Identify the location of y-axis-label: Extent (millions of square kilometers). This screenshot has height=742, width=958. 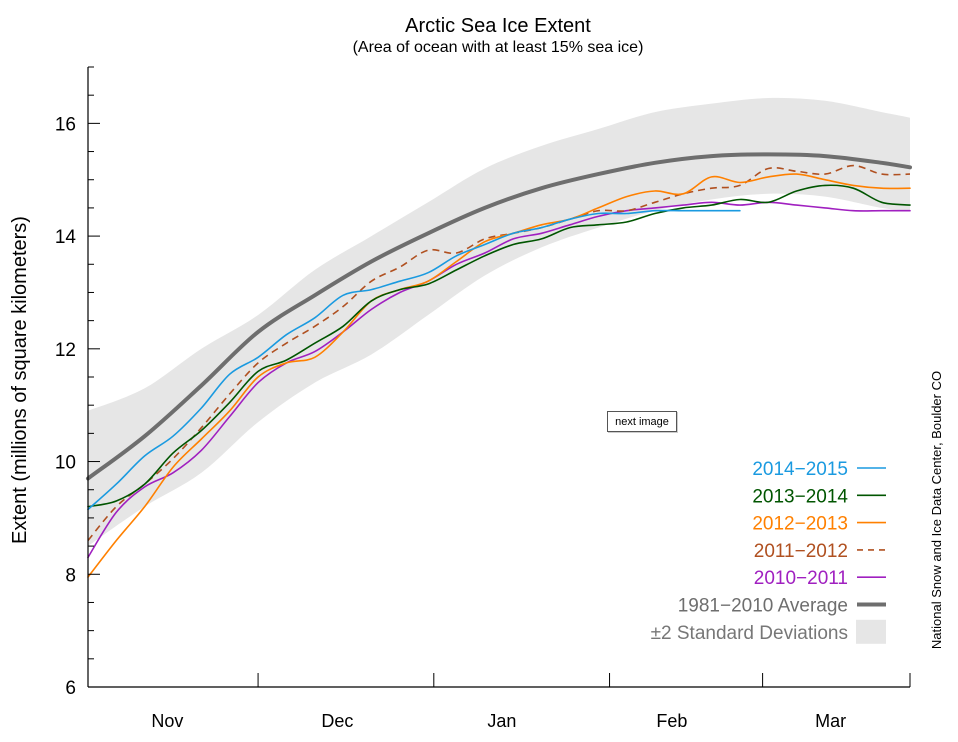
(20, 380).